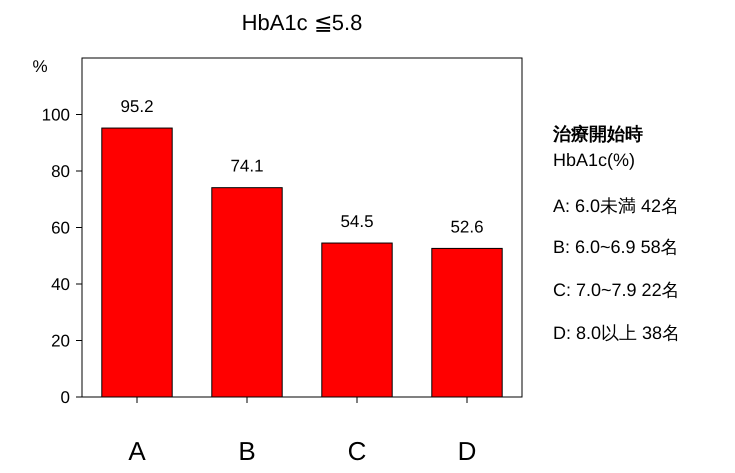 The image size is (735, 473). I want to click on y-tick-label: 20, so click(60, 341).